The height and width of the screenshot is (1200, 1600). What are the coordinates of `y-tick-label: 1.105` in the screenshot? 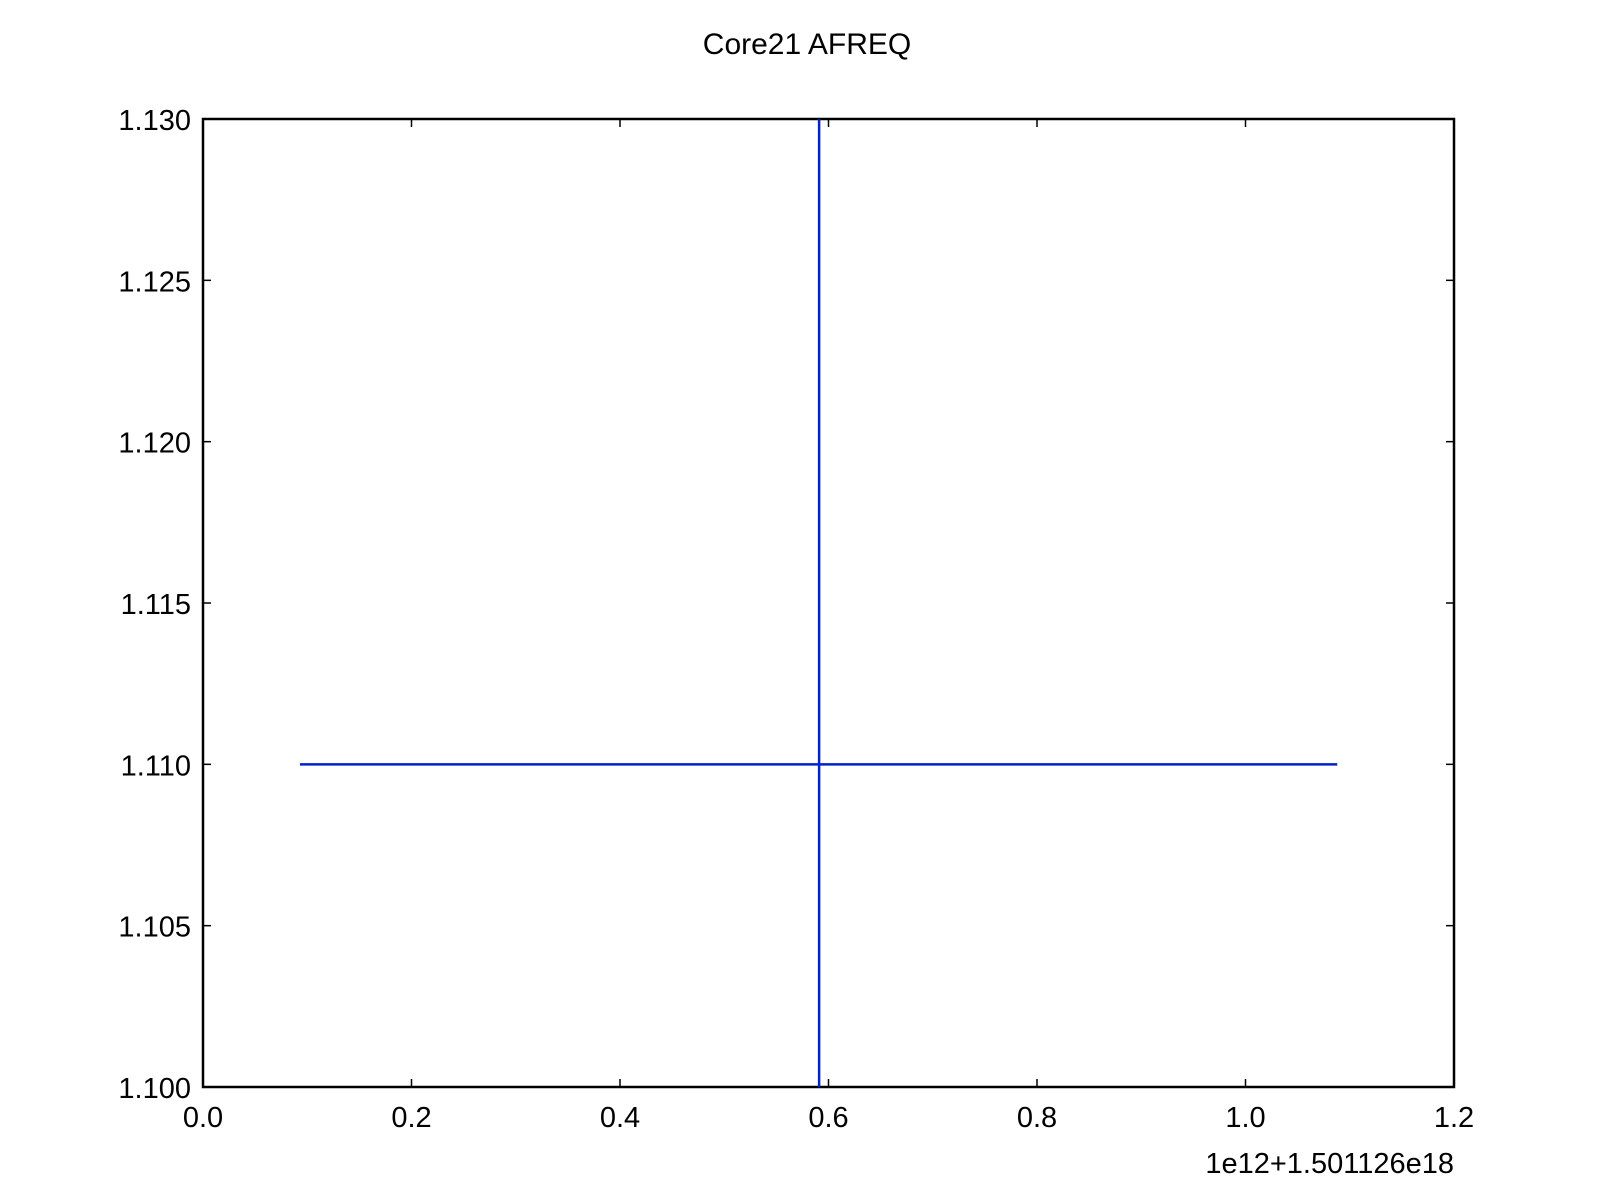 It's located at (154, 928).